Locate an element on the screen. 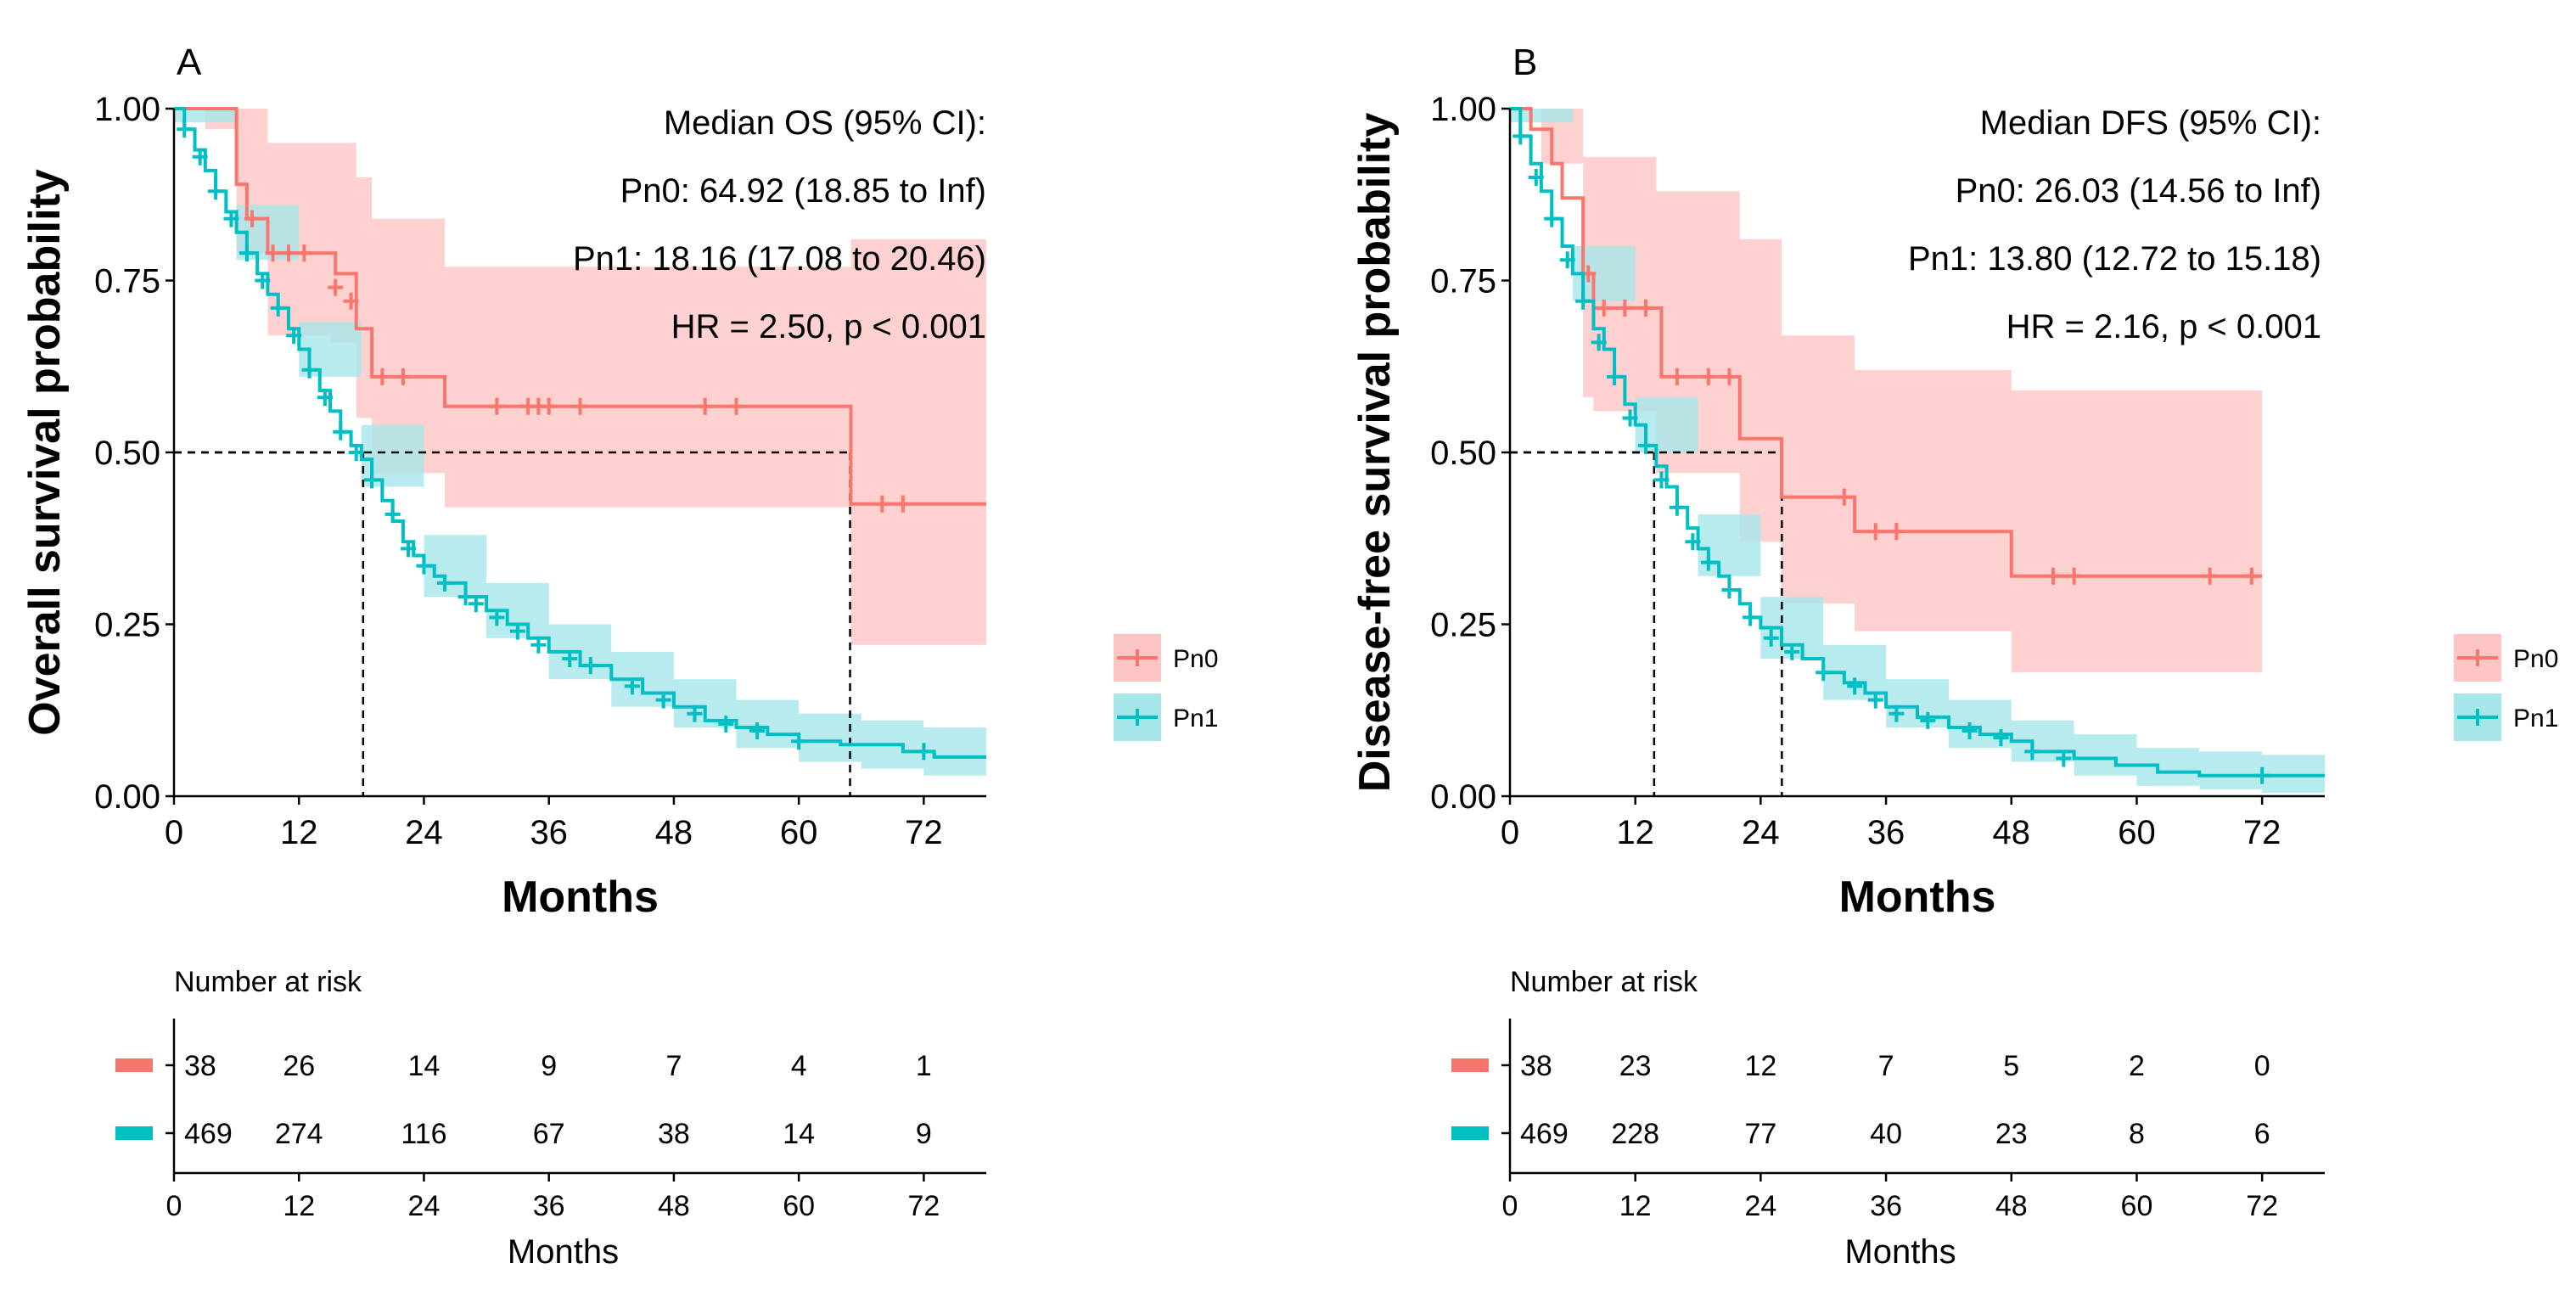 The height and width of the screenshot is (1308, 2576). risk-count: 77 is located at coordinates (1760, 1134).